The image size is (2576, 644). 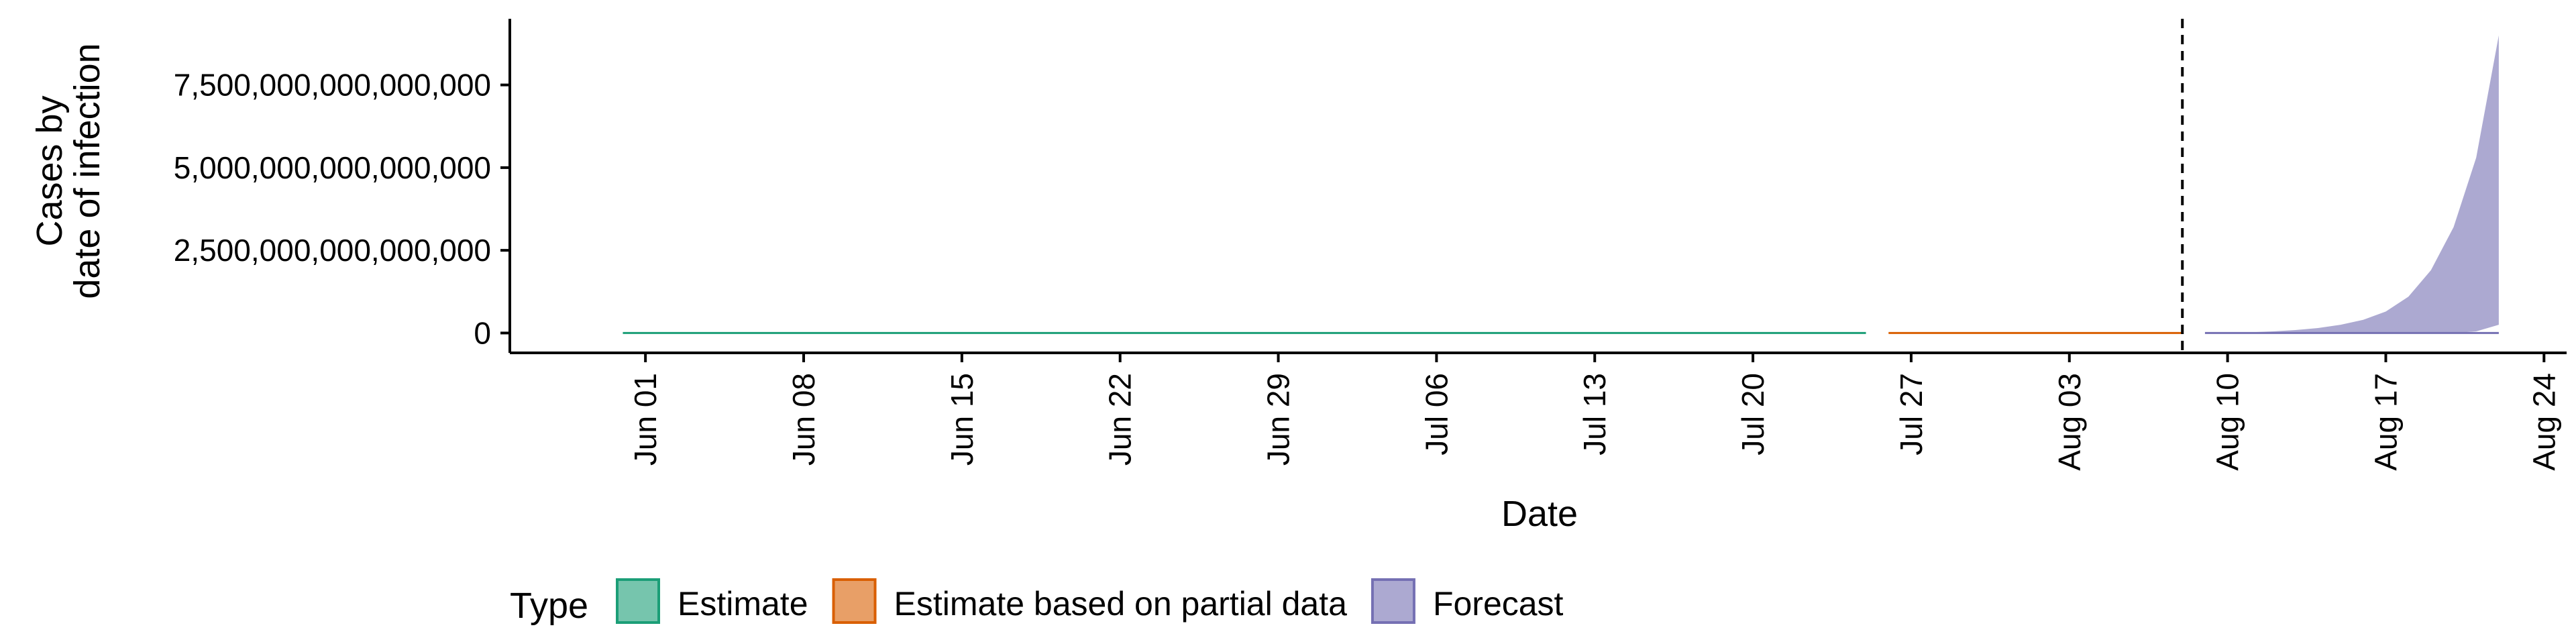 I want to click on y-tick-label: 5,000,000,000,000,000, so click(x=332, y=167).